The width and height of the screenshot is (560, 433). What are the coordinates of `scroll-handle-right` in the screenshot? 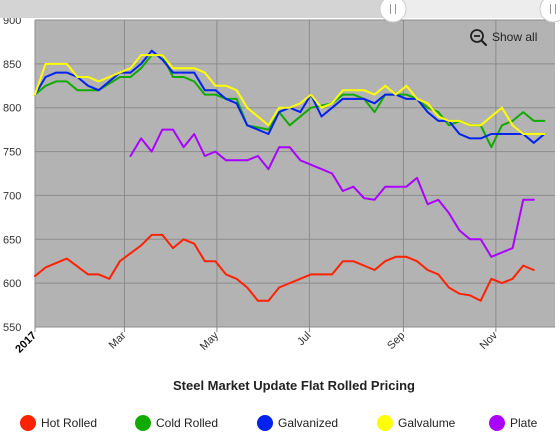 It's located at (549, 11).